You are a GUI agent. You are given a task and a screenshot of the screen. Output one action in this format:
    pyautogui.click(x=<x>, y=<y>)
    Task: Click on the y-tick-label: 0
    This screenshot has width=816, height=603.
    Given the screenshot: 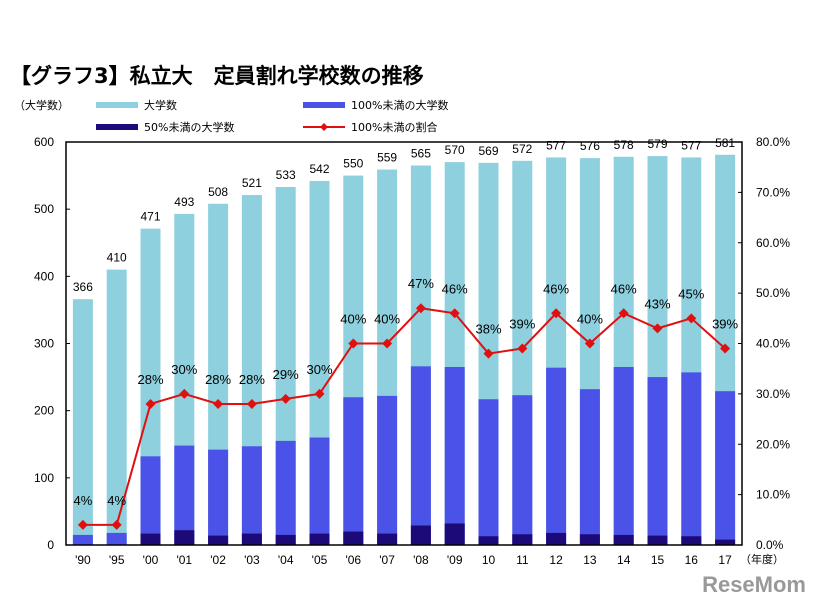 What is the action you would take?
    pyautogui.click(x=50, y=545)
    